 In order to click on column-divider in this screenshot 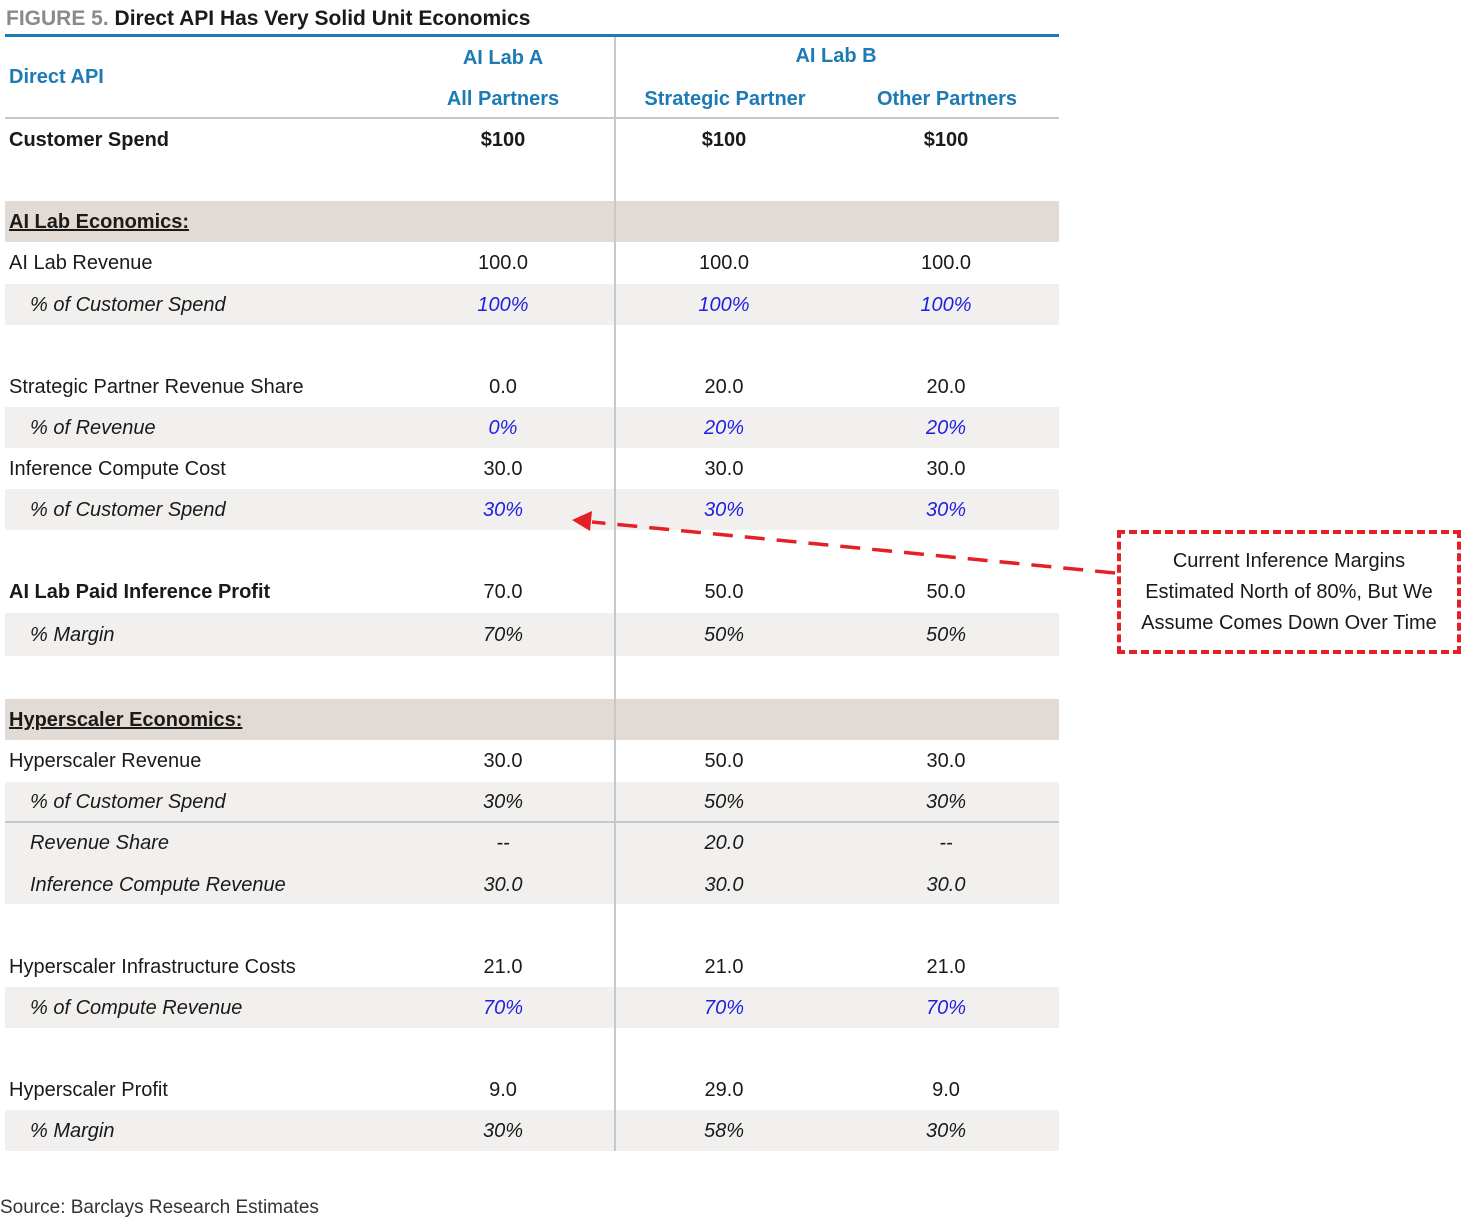, I will do `click(615, 594)`.